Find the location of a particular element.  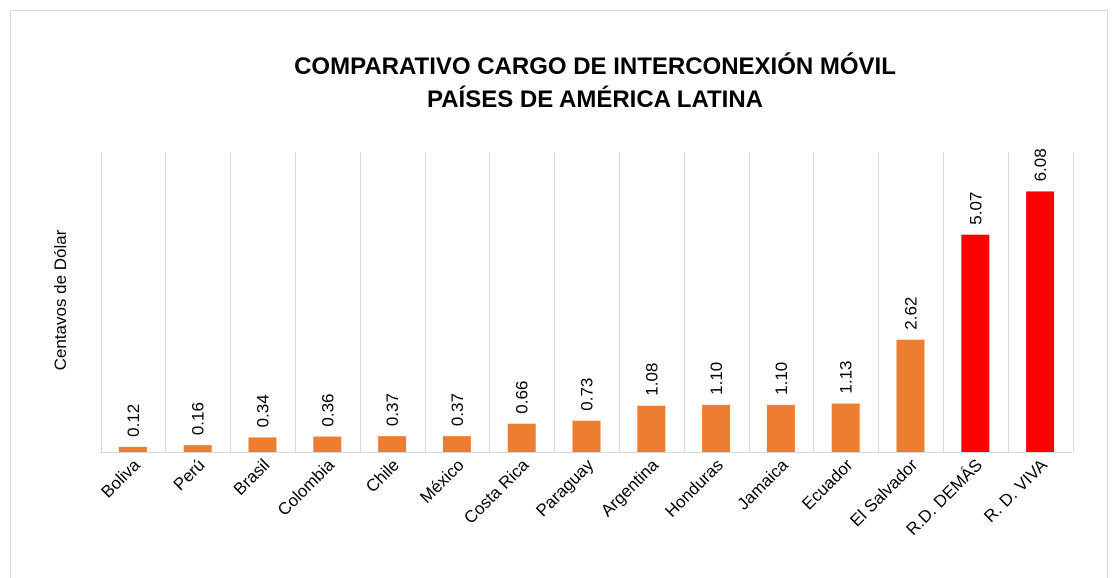

y-axis-label: Centavos de Dólar is located at coordinates (60, 299).